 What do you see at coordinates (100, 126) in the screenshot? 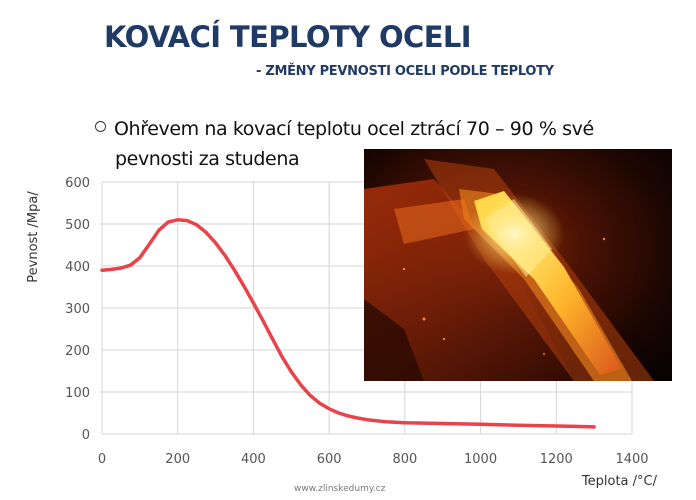
I see `circle-bullet-icon` at bounding box center [100, 126].